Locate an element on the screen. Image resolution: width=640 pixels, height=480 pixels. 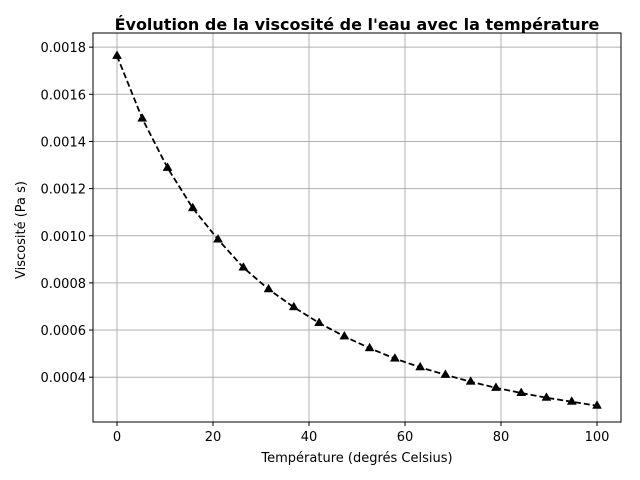
y-tick-label: 0.0016 is located at coordinates (64, 95).